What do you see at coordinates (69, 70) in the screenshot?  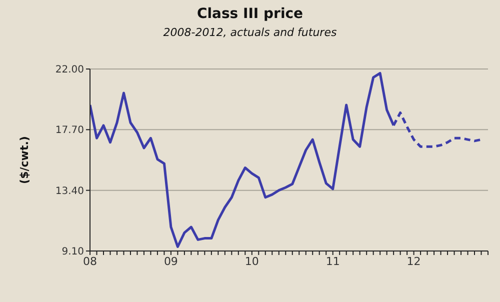 I see `y-tick-label: 22.00` at bounding box center [69, 70].